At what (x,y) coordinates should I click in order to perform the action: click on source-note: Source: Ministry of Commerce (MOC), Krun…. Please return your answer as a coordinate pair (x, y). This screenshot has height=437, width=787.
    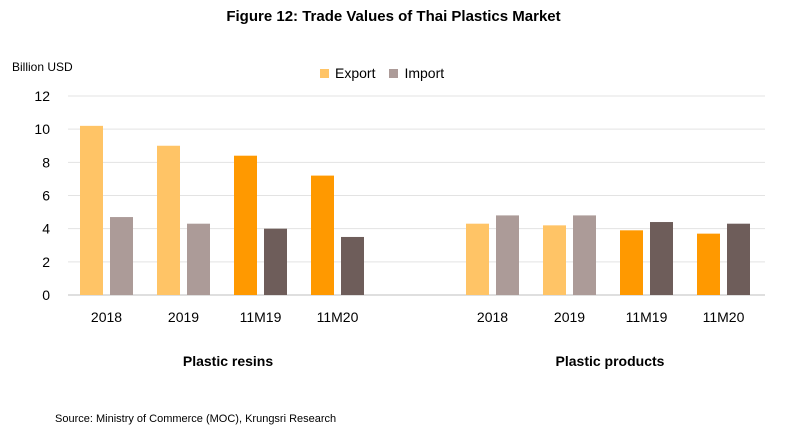
    Looking at the image, I should click on (196, 419).